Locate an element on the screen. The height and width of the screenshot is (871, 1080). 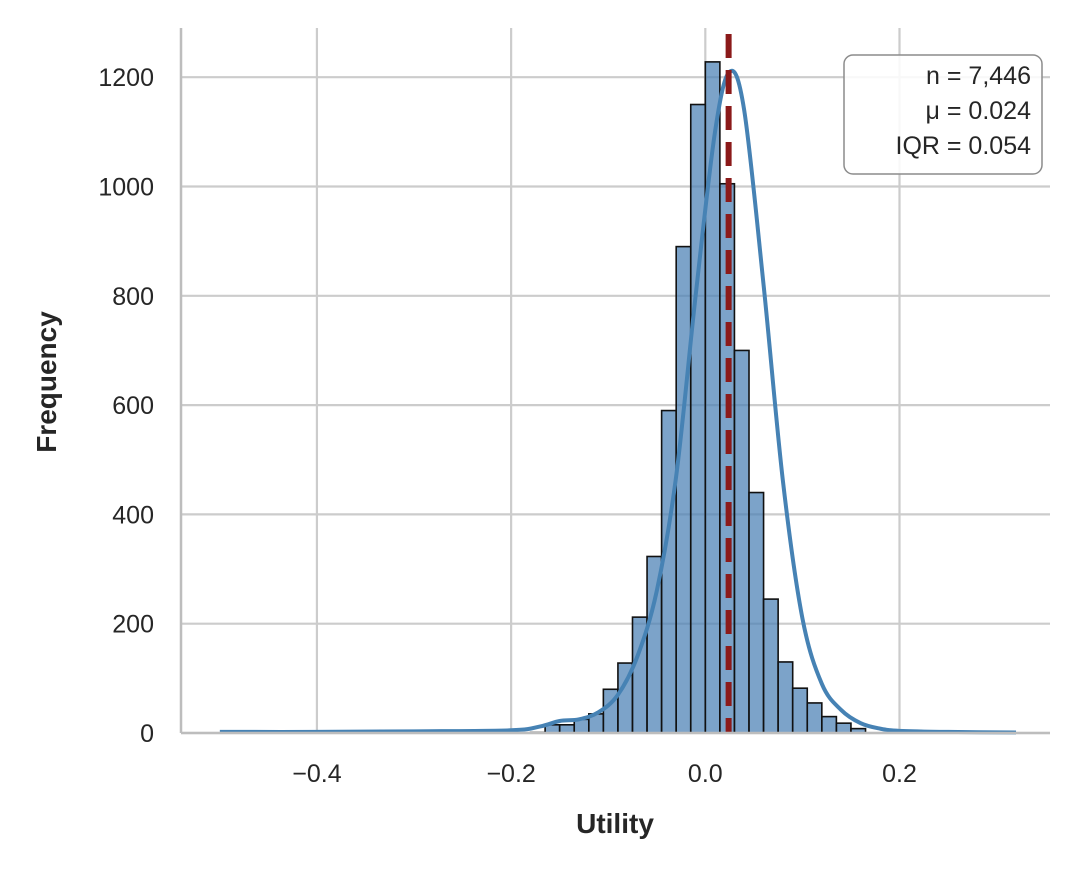
stats-n: n = 7,446 is located at coordinates (978, 76).